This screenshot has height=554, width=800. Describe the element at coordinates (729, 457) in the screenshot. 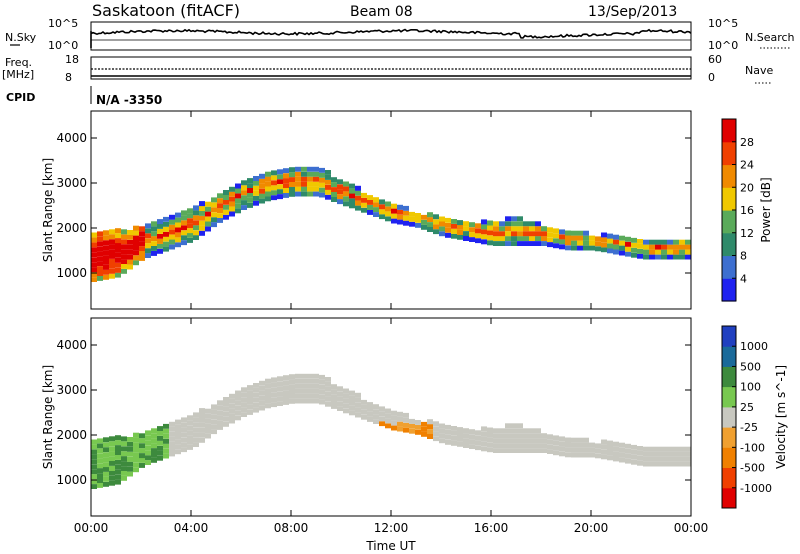

I see `velocity-colorbar-segment` at that location.